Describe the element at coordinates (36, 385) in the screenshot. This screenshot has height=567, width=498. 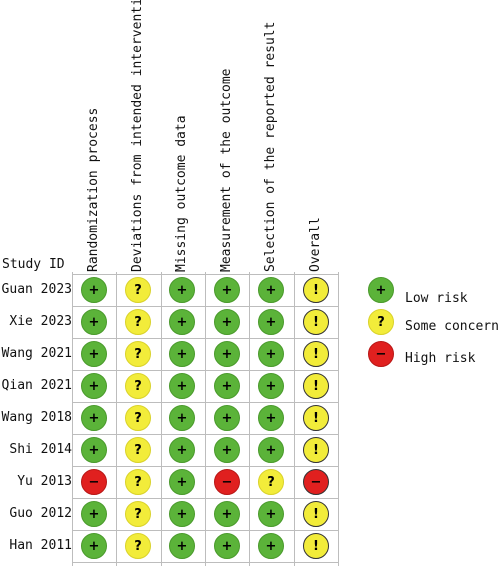
I see `study-label: Qian 2021` at that location.